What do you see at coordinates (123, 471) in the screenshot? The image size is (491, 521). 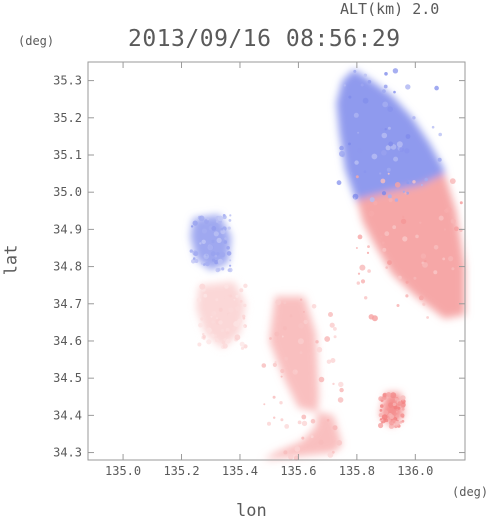 I see `x-tick-label: 135.0` at bounding box center [123, 471].